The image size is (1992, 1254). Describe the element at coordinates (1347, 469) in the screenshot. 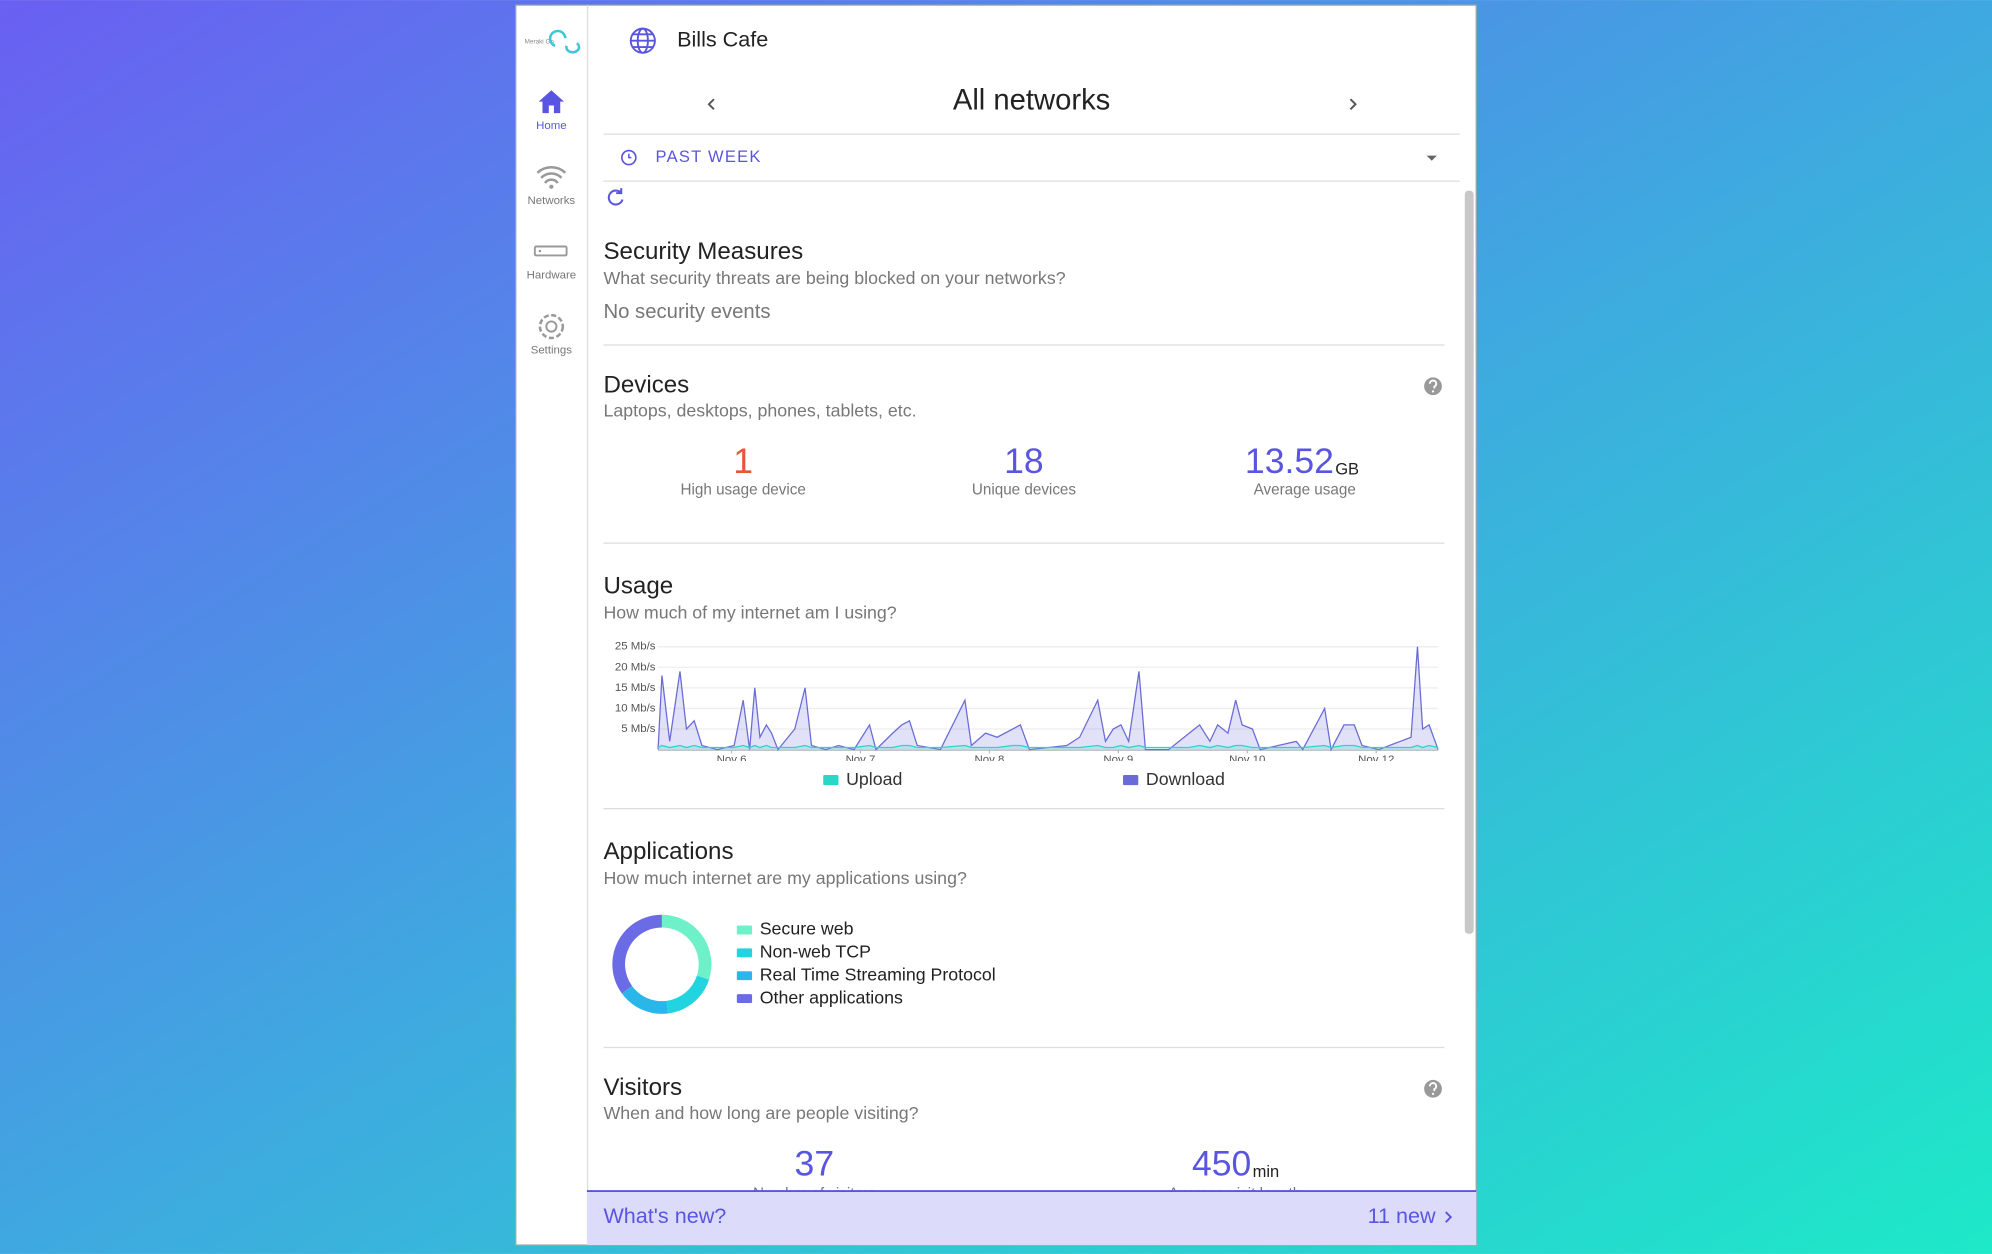

I see `stat-unit: GB` at that location.